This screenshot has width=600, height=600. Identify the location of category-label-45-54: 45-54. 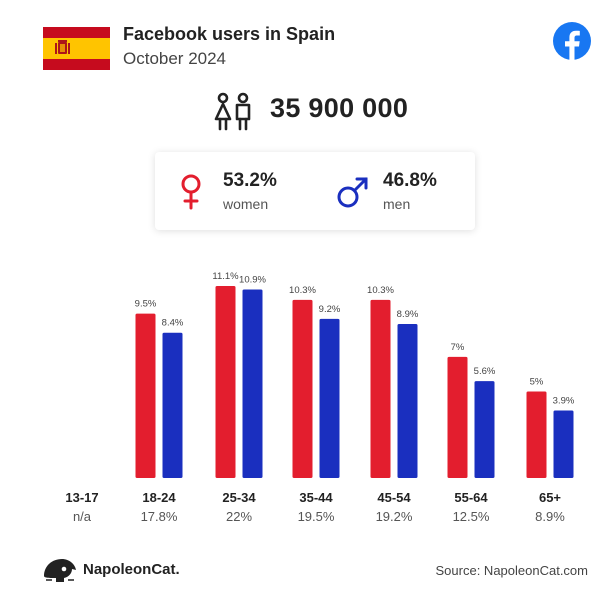
(394, 497).